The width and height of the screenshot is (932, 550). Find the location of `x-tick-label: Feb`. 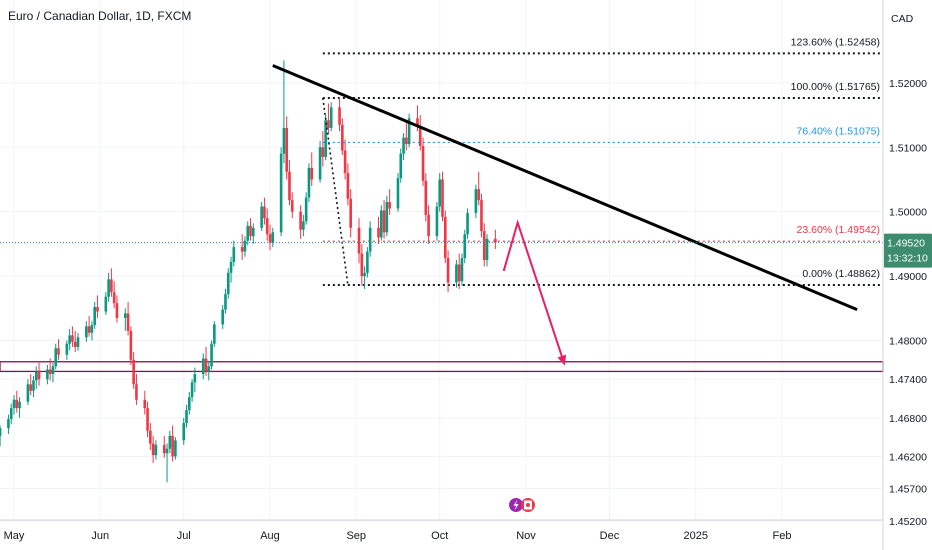

x-tick-label: Feb is located at coordinates (781, 536).